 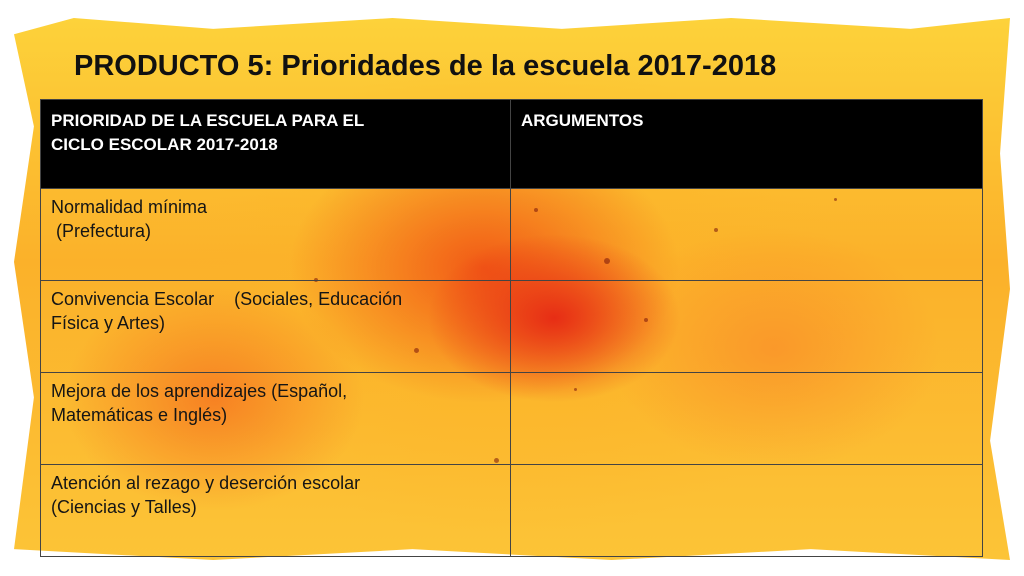 I want to click on header-priority-line1: PRIORIDAD DE LA ESCUELA PARA EL, so click(x=208, y=120).